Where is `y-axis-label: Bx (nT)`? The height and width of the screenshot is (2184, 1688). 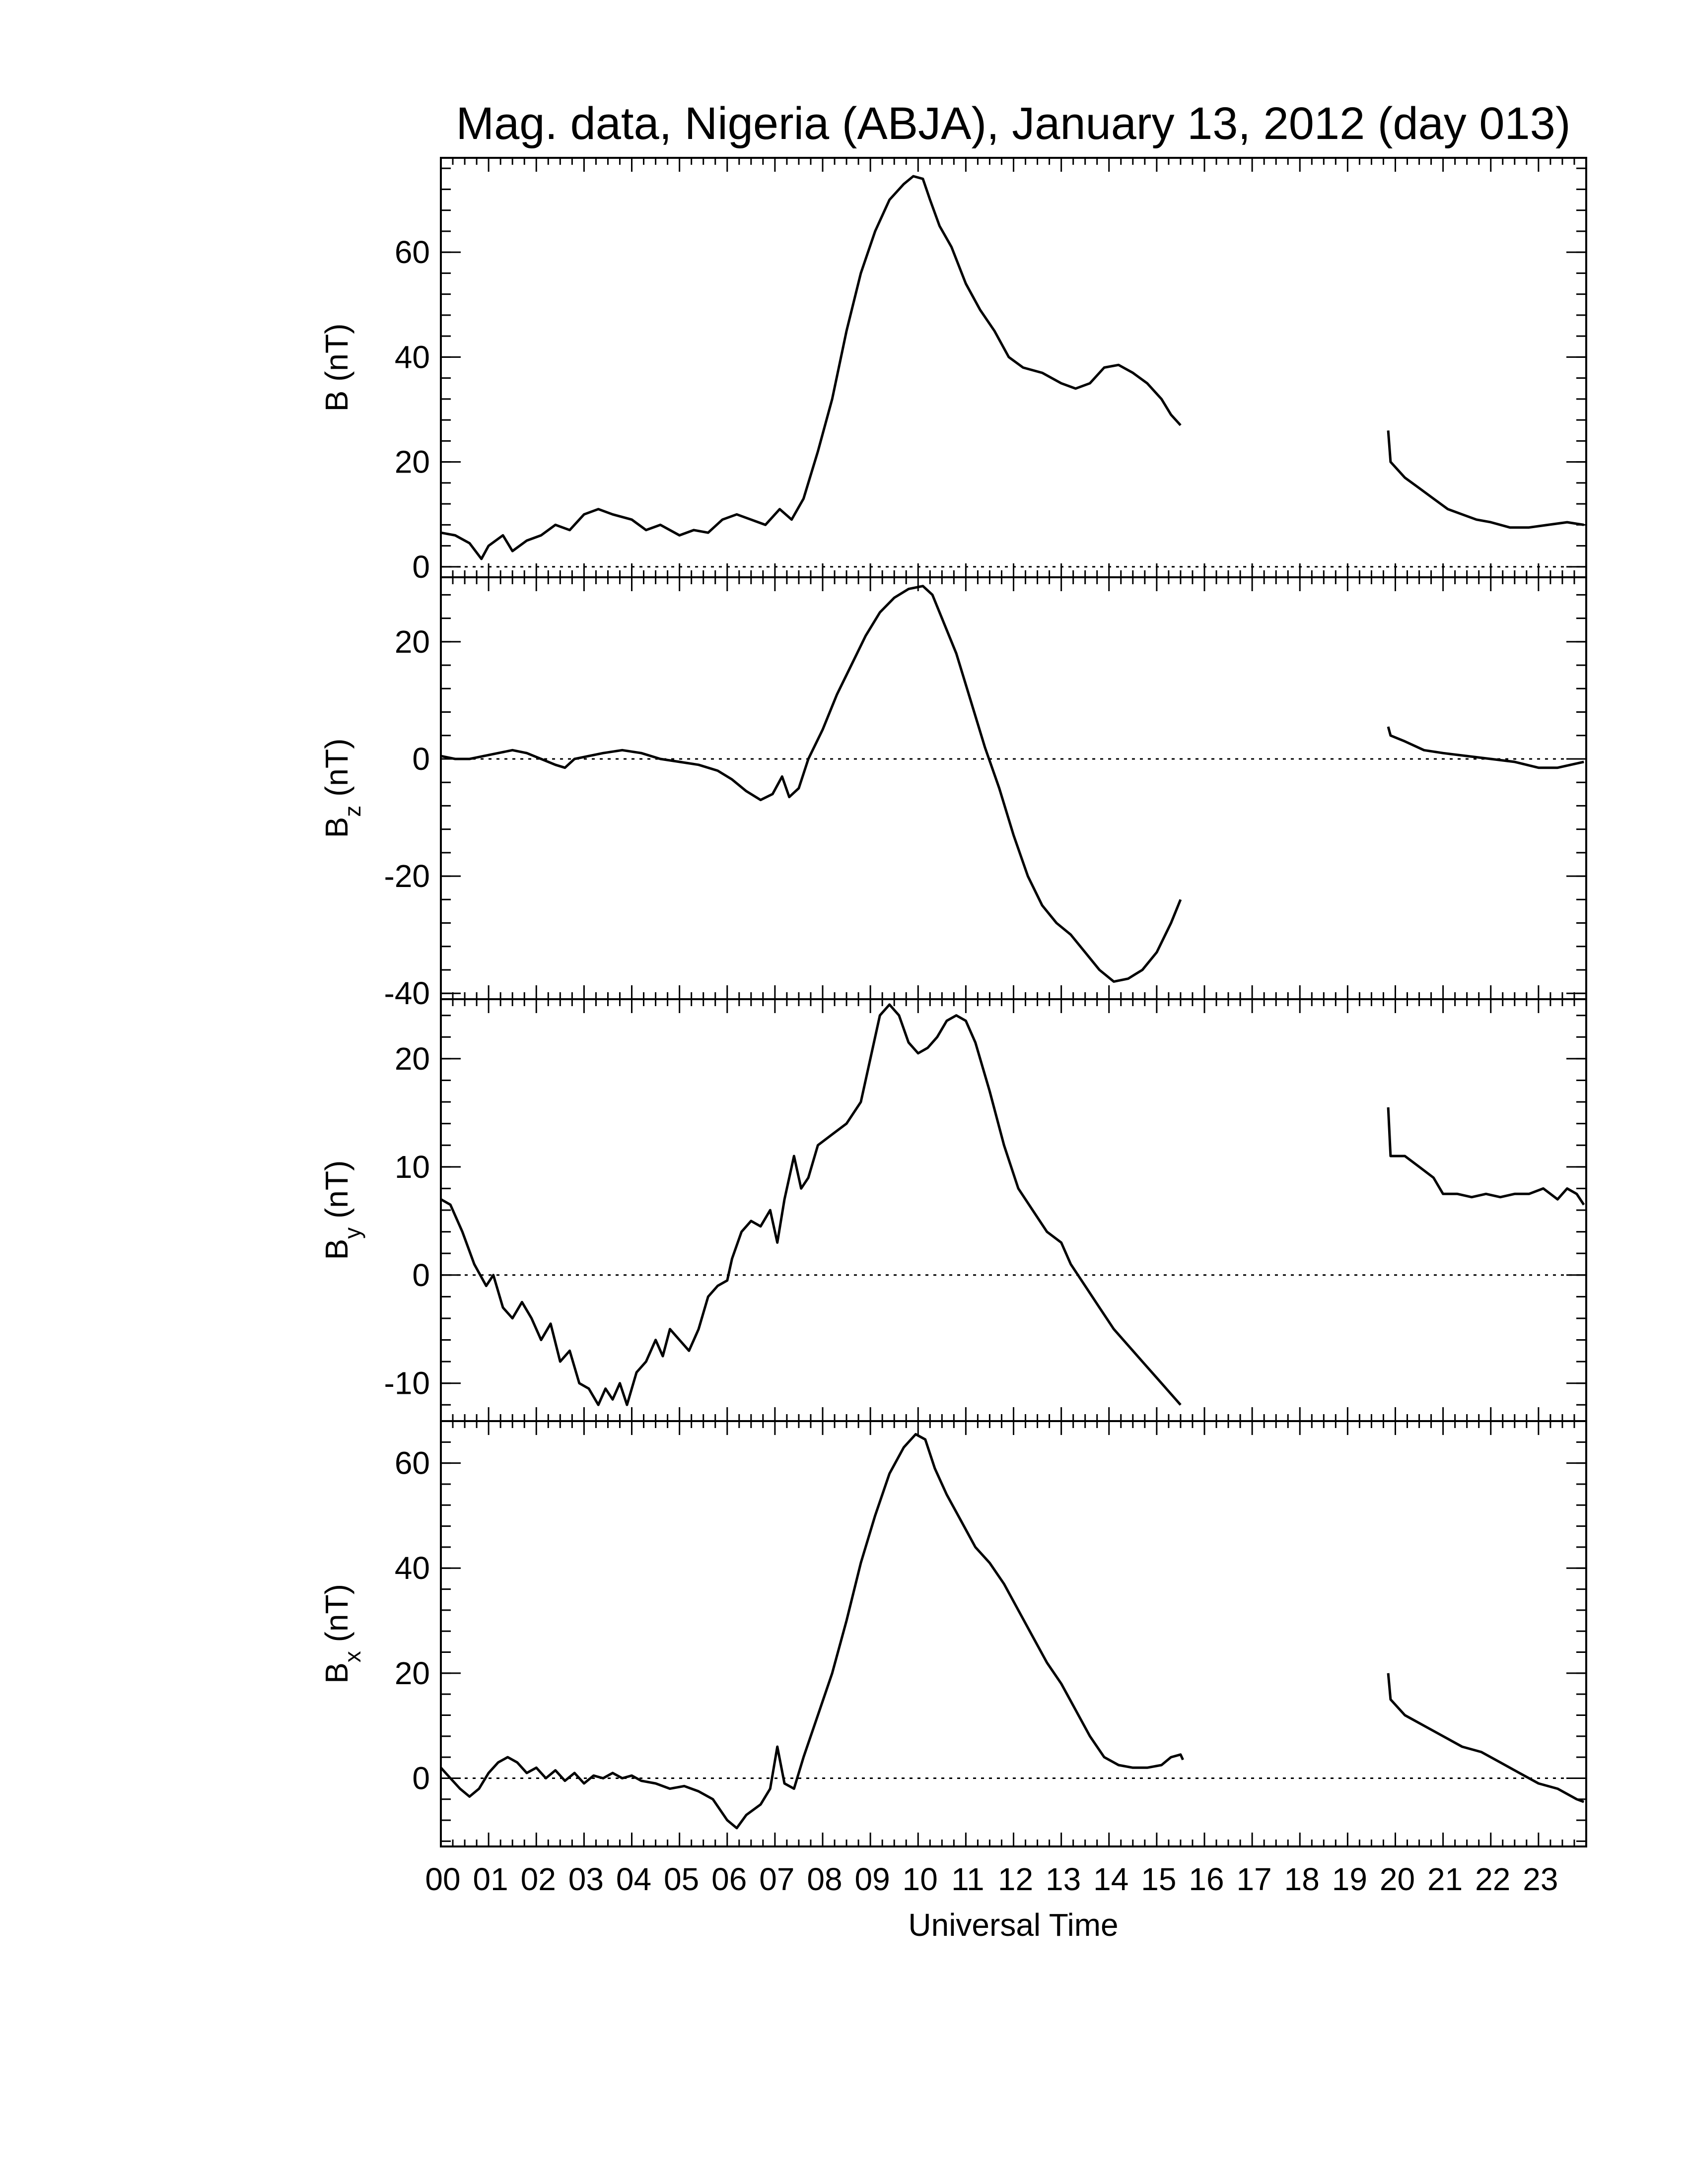
y-axis-label: Bx (nT) is located at coordinates (342, 1634).